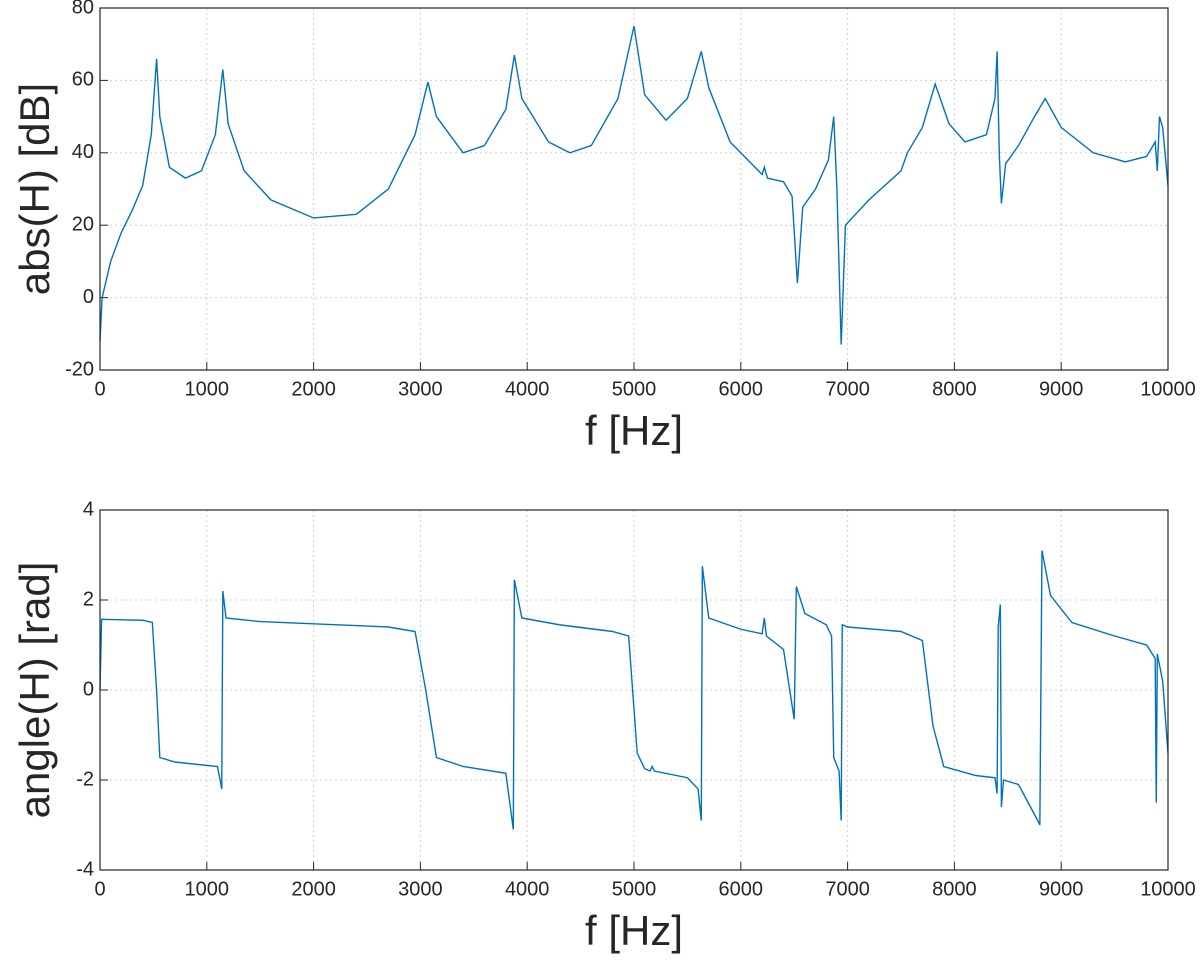 Image resolution: width=1200 pixels, height=976 pixels. Describe the element at coordinates (34, 189) in the screenshot. I see `y-axis-label: abs(H) [dB]` at that location.